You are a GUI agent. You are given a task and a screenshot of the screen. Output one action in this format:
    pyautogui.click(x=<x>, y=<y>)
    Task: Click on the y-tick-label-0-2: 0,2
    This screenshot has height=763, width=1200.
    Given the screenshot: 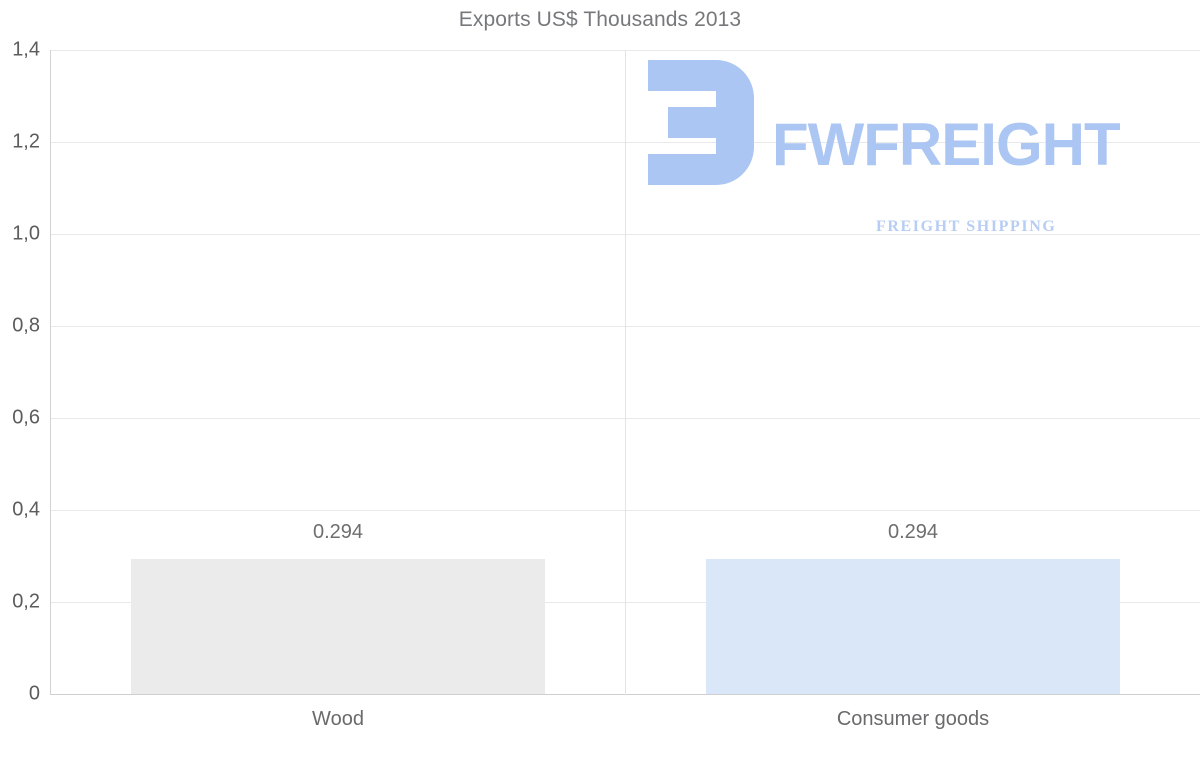 What is the action you would take?
    pyautogui.click(x=26, y=601)
    